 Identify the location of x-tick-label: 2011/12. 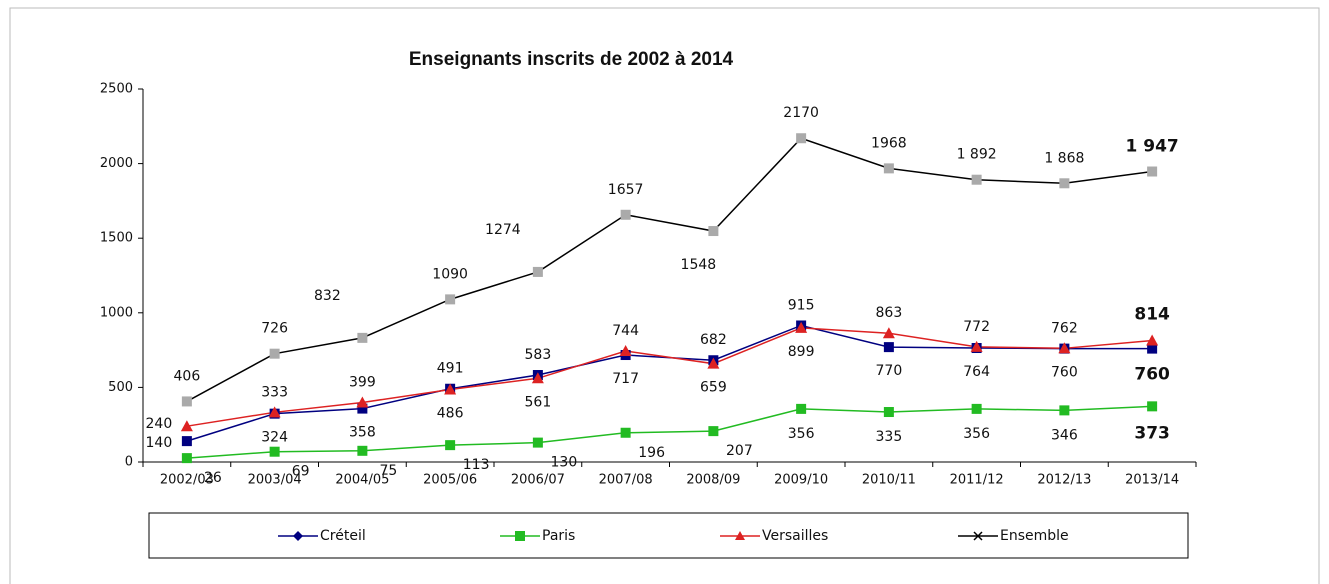
(977, 480).